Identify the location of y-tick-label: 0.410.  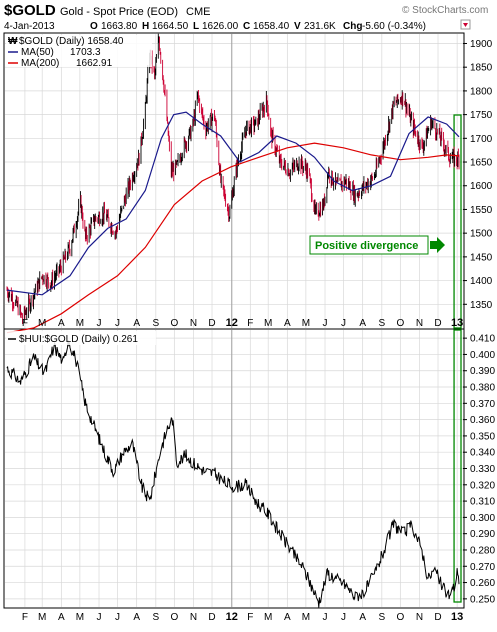
(482, 339).